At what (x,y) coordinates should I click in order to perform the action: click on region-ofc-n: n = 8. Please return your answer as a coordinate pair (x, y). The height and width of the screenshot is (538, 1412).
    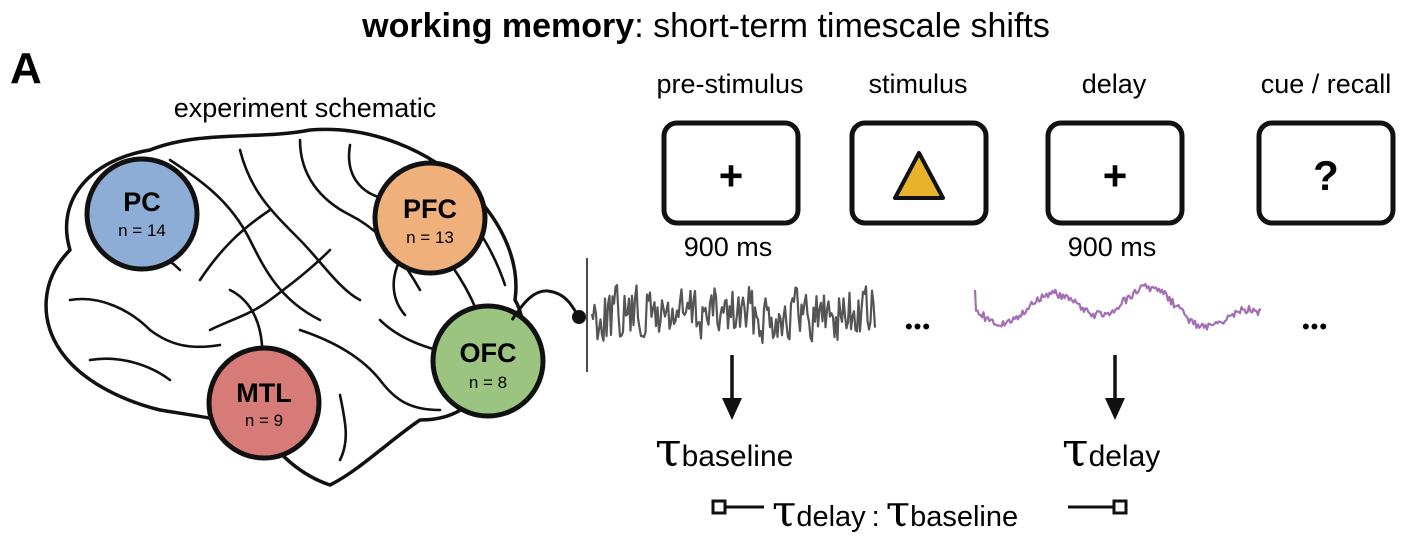
    Looking at the image, I should click on (488, 382).